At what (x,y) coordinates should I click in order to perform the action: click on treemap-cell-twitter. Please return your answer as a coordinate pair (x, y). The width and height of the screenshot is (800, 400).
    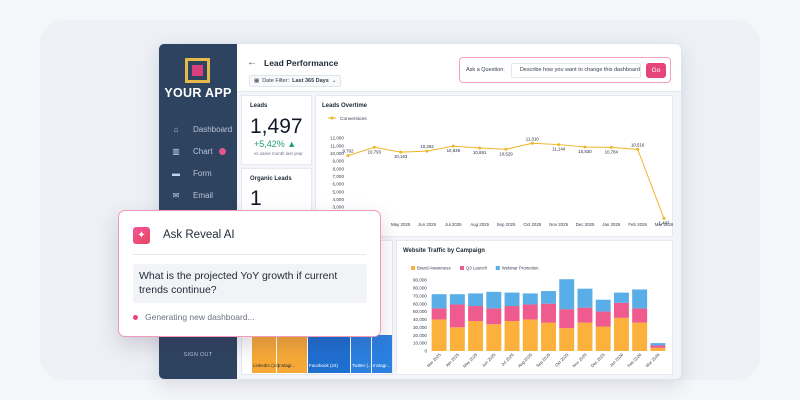
    Looking at the image, I should click on (361, 354).